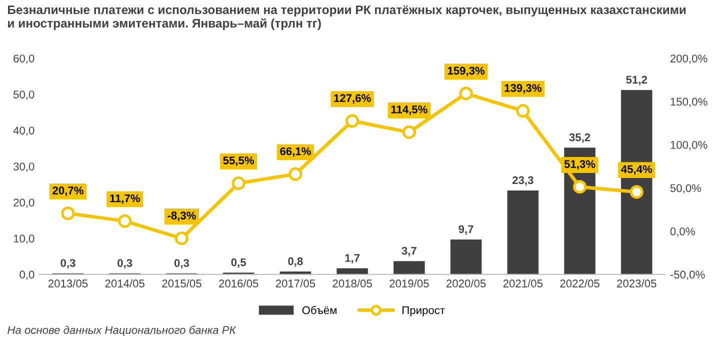 The height and width of the screenshot is (343, 719). Describe the element at coordinates (68, 191) in the screenshot. I see `data-label: 20,7%` at that location.